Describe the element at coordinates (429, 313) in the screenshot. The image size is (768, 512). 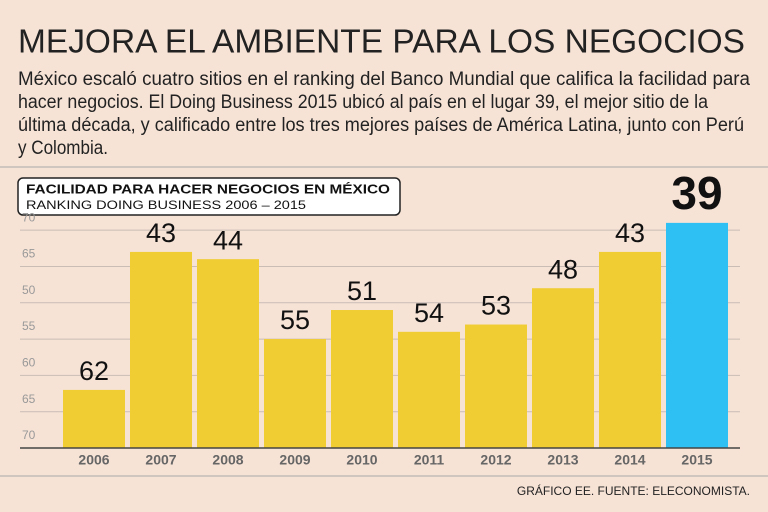
I see `value-label: 54` at that location.